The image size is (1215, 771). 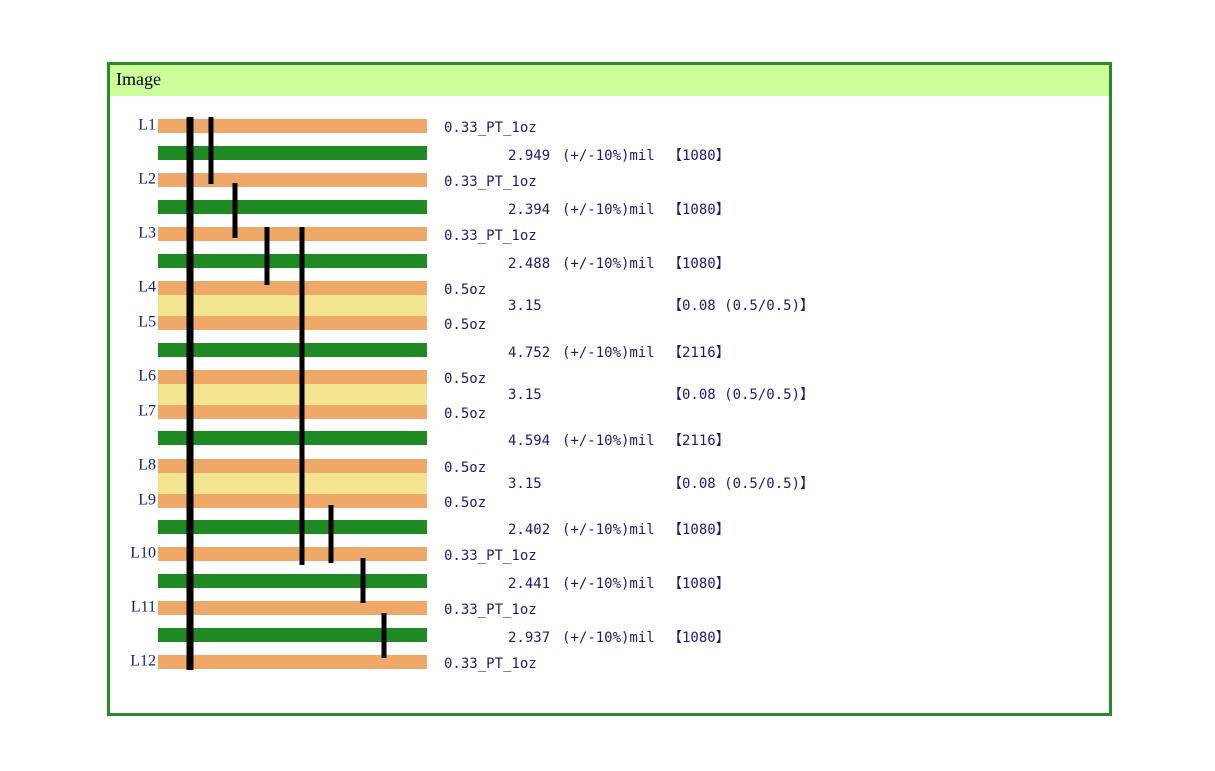 I want to click on layer-label: L5, so click(x=147, y=322).